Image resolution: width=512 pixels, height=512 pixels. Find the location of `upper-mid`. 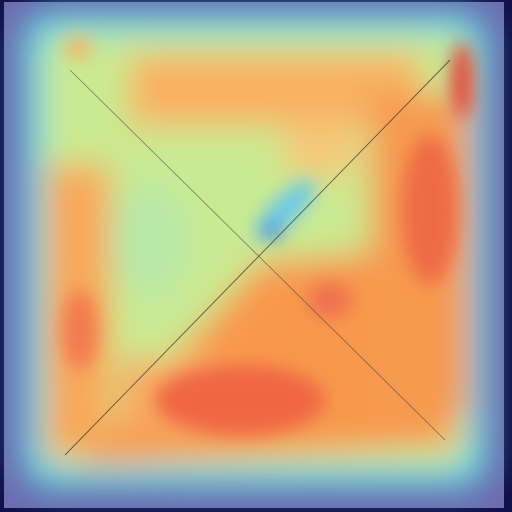

upper-mid is located at coordinates (320, 150).